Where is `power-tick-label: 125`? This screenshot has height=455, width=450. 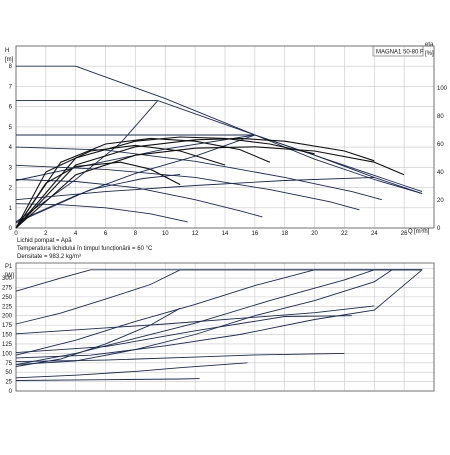
power-tick-label: 125 is located at coordinates (7, 345).